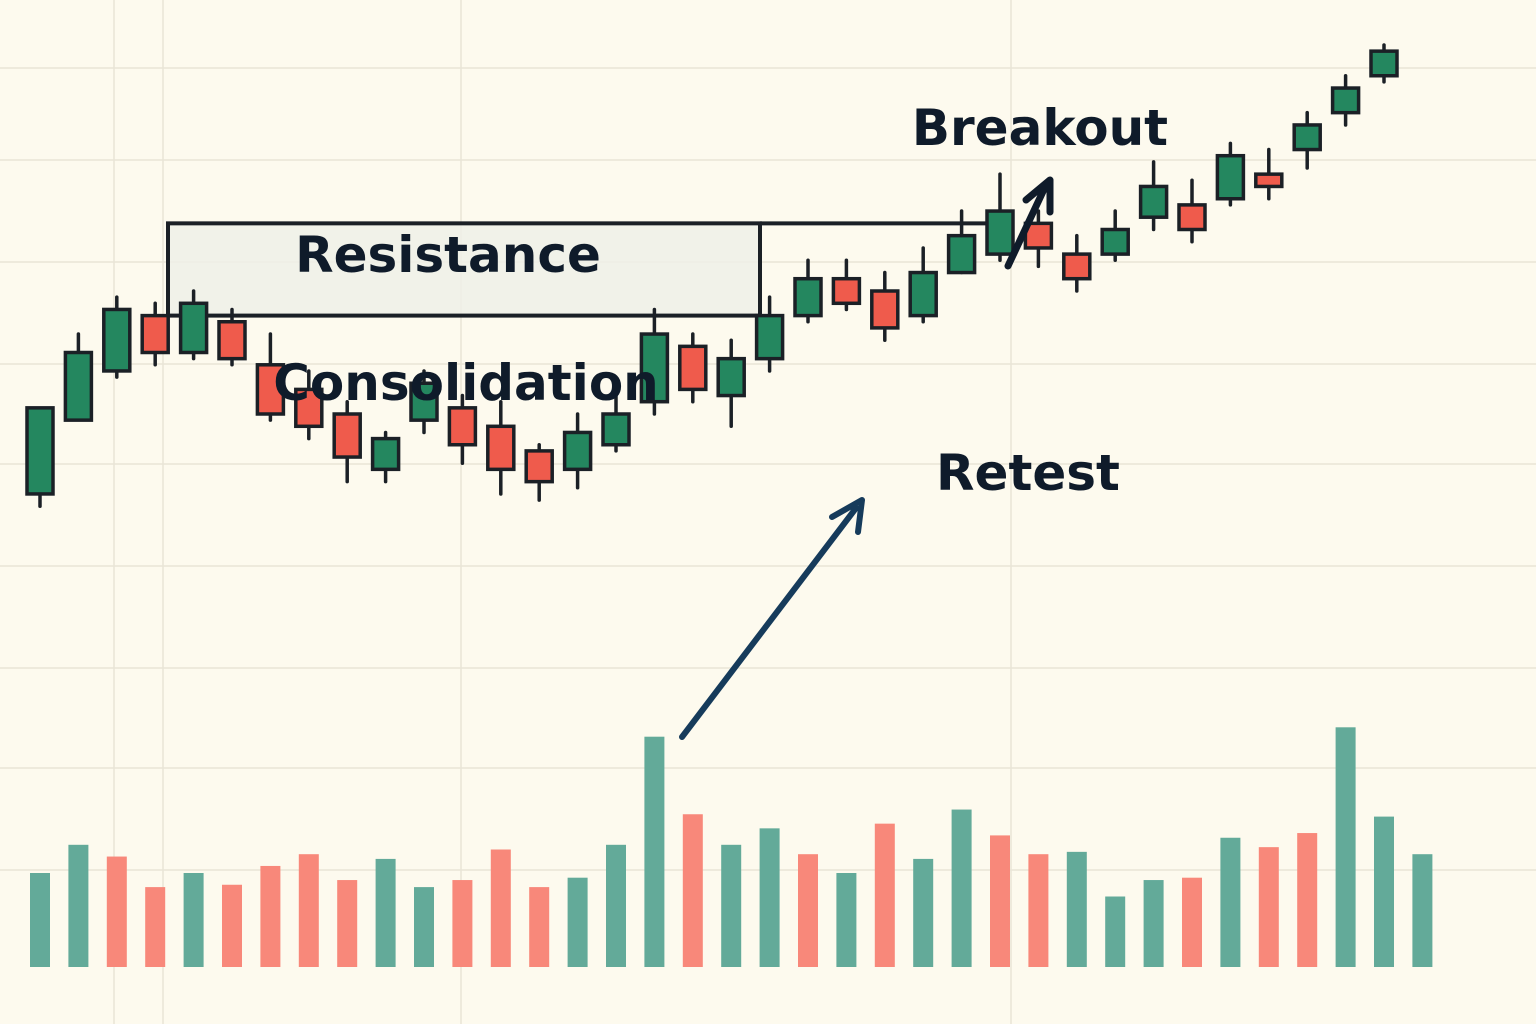 This screenshot has width=1536, height=1024. I want to click on consolidation-box, so click(464, 269).